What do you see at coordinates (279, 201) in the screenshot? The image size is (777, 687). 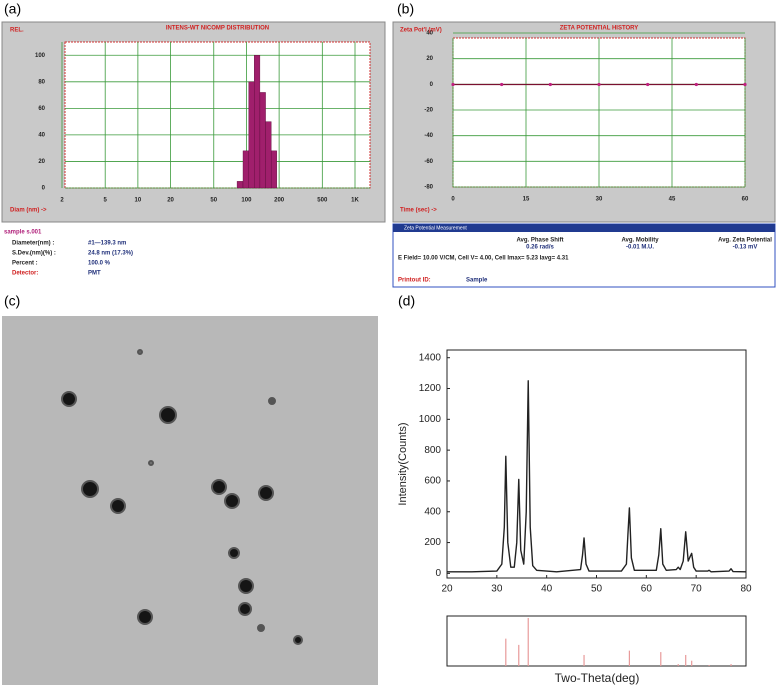 I see `x-tick-label: 200` at bounding box center [279, 201].